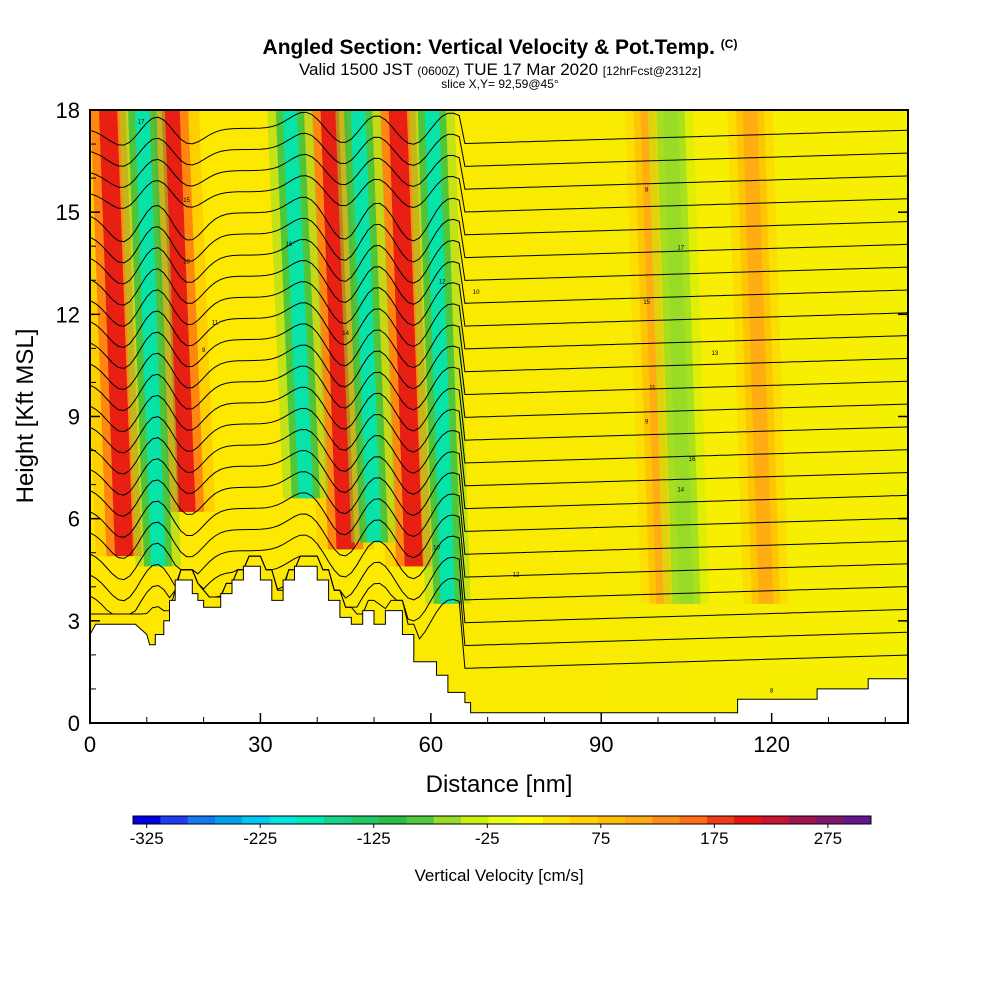  What do you see at coordinates (260, 744) in the screenshot?
I see `x-tick-label: 30` at bounding box center [260, 744].